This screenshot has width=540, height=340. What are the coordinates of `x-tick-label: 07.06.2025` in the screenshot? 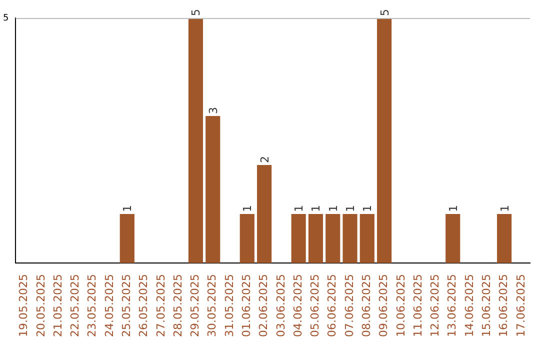 It's located at (349, 306).